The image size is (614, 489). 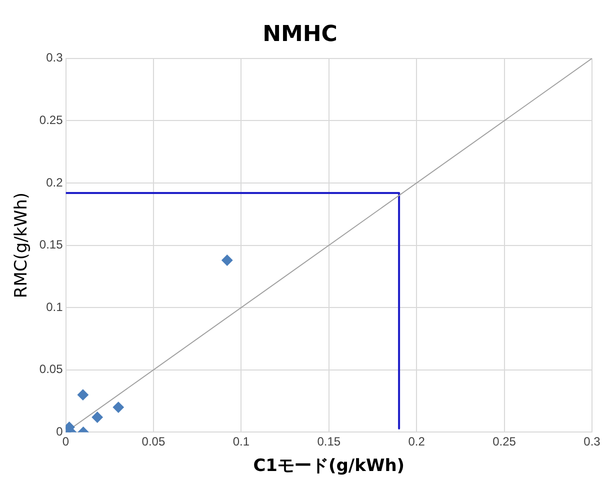 I want to click on x-tick-label: 0.1, so click(x=241, y=441).